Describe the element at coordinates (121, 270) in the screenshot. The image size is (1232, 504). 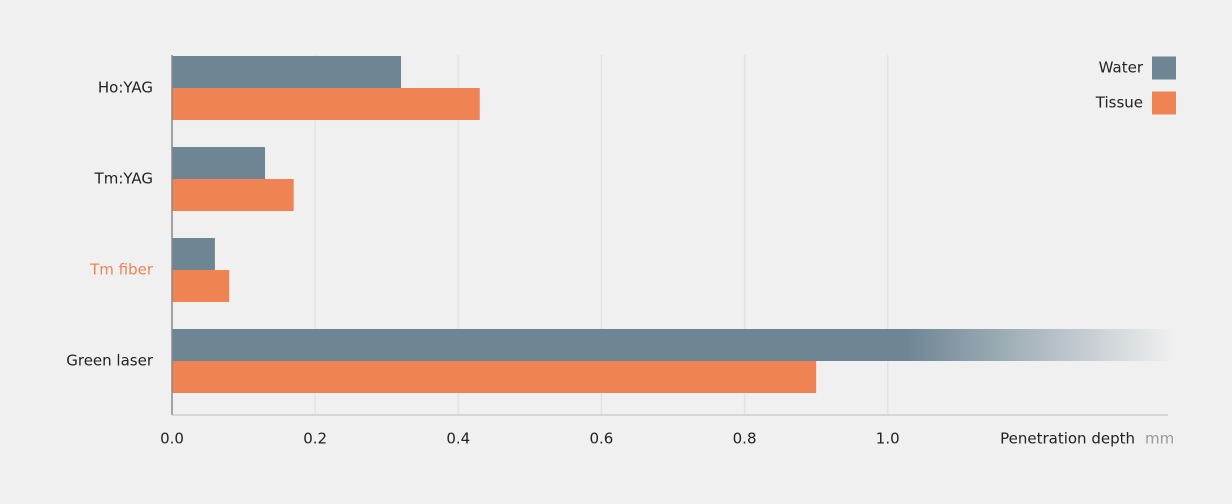
I see `y-tick-label: Tm fiber` at that location.